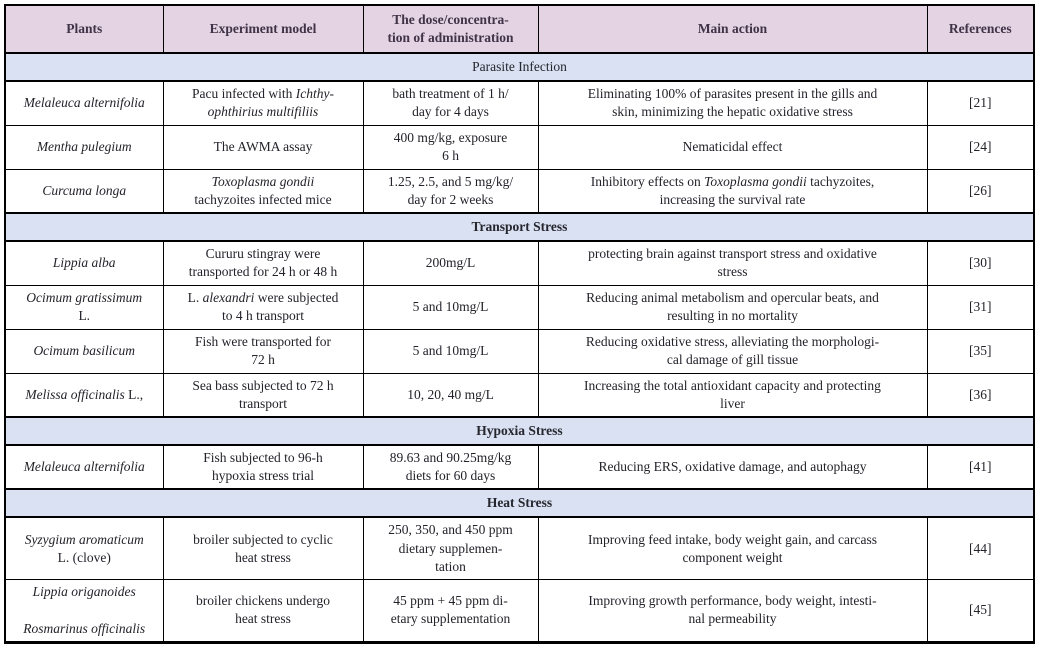 This screenshot has height=649, width=1037. Describe the element at coordinates (980, 191) in the screenshot. I see `cell-reference: [26]` at that location.